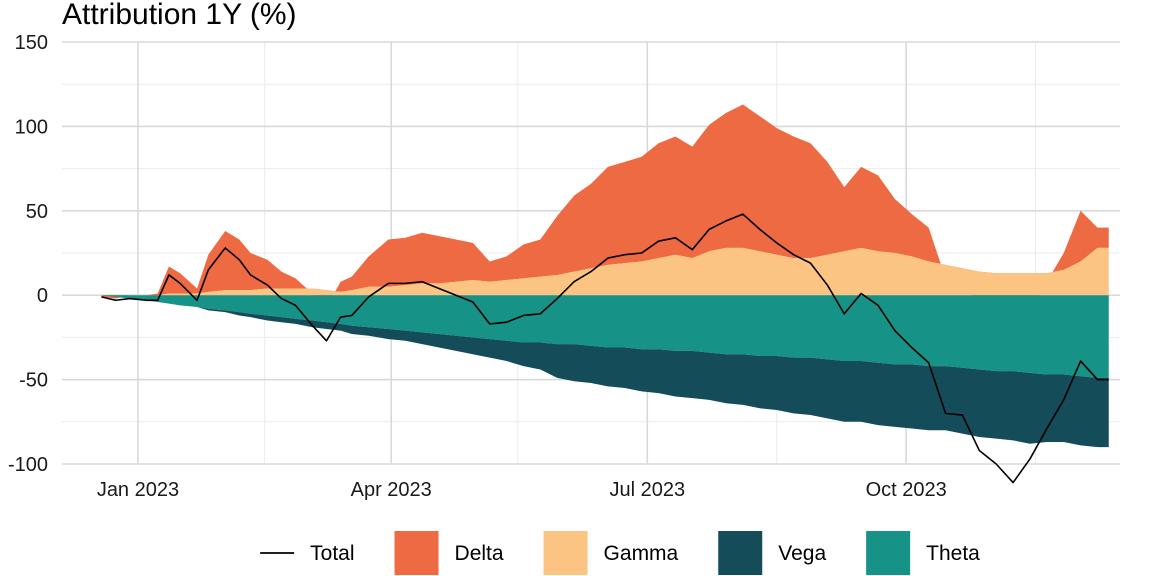  I want to click on x-tick-label: Jul 2023, so click(647, 490).